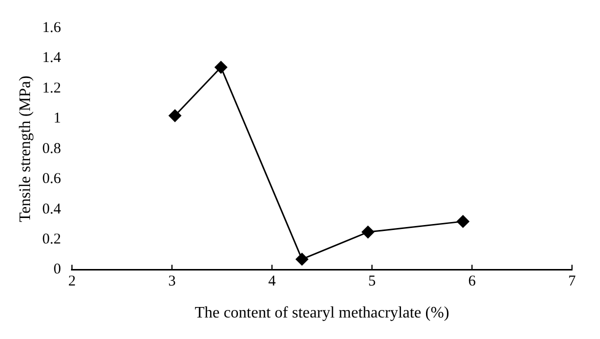 The image size is (600, 339). What do you see at coordinates (172, 282) in the screenshot?
I see `x-tick-label: 3` at bounding box center [172, 282].